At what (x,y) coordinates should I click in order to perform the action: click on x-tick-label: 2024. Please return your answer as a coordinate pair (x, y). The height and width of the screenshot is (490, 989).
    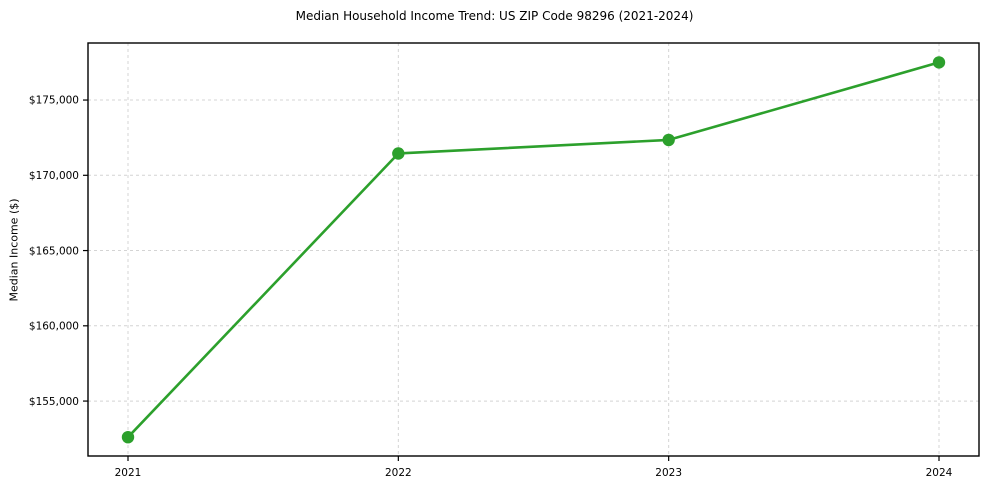
    Looking at the image, I should click on (939, 473).